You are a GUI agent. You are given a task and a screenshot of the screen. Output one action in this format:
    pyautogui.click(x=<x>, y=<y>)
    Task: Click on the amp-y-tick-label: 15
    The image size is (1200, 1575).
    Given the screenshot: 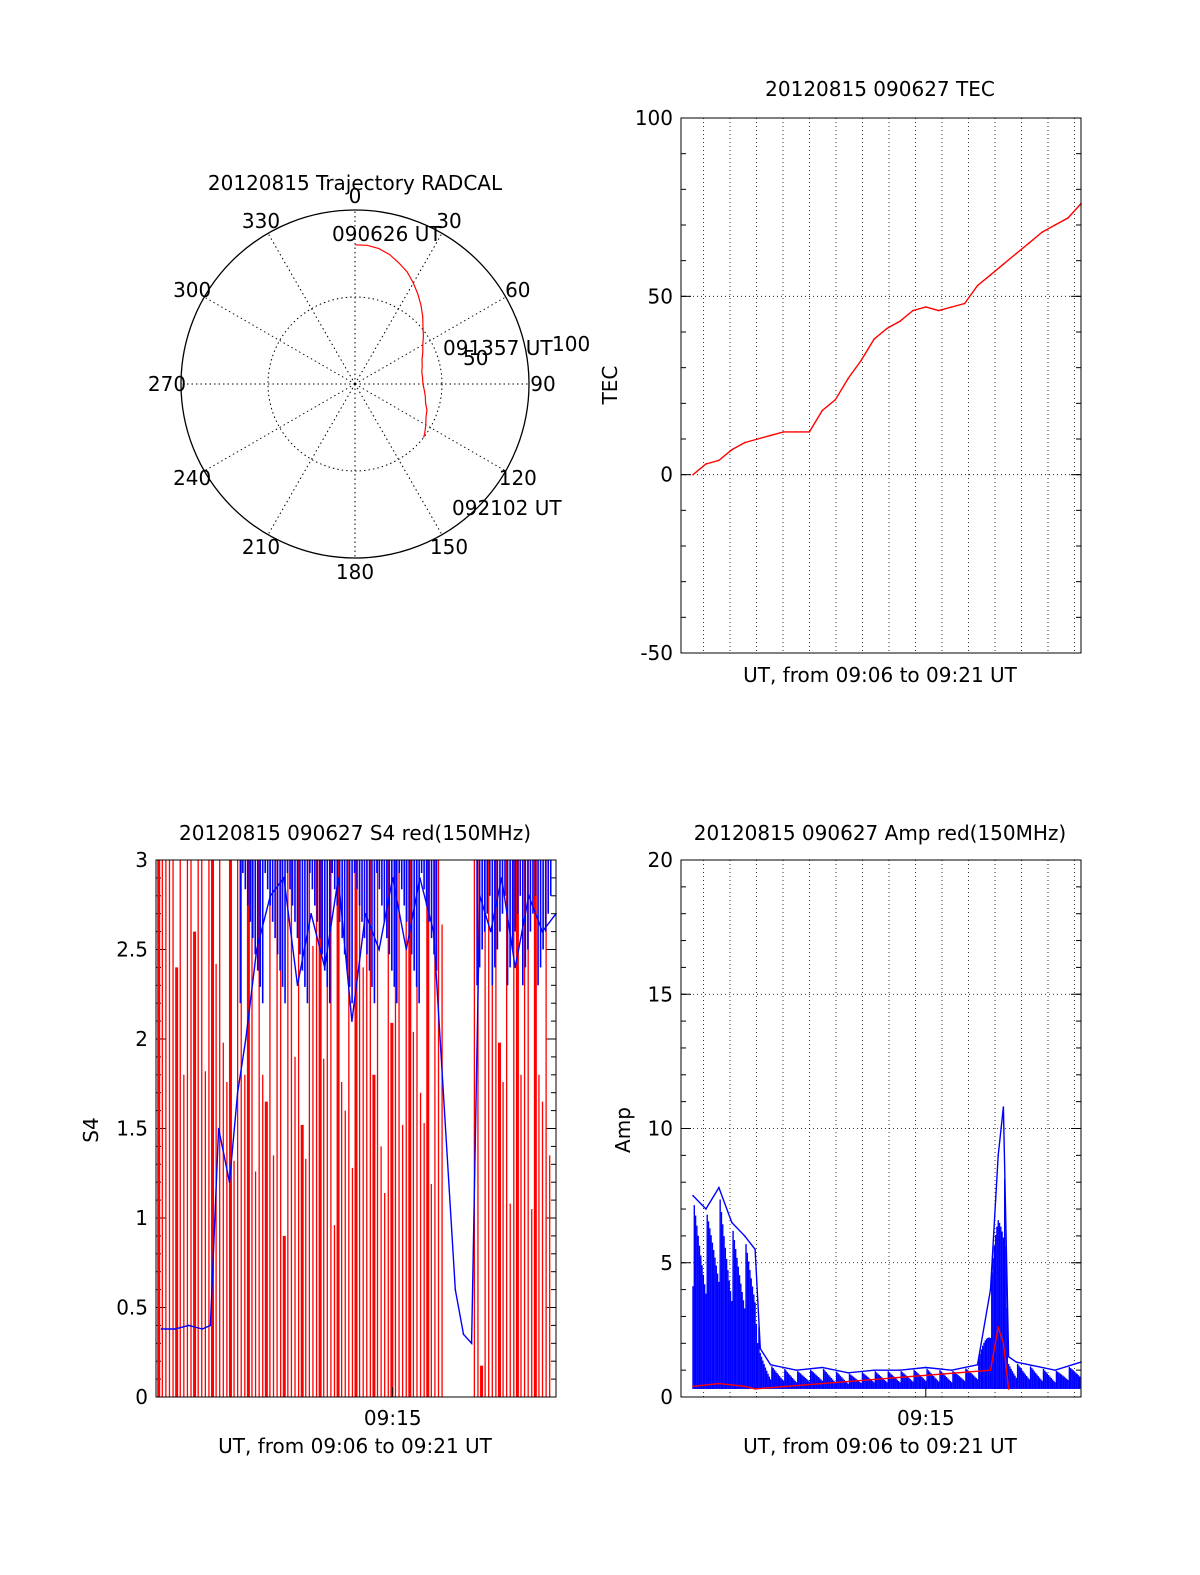 What is the action you would take?
    pyautogui.click(x=660, y=994)
    